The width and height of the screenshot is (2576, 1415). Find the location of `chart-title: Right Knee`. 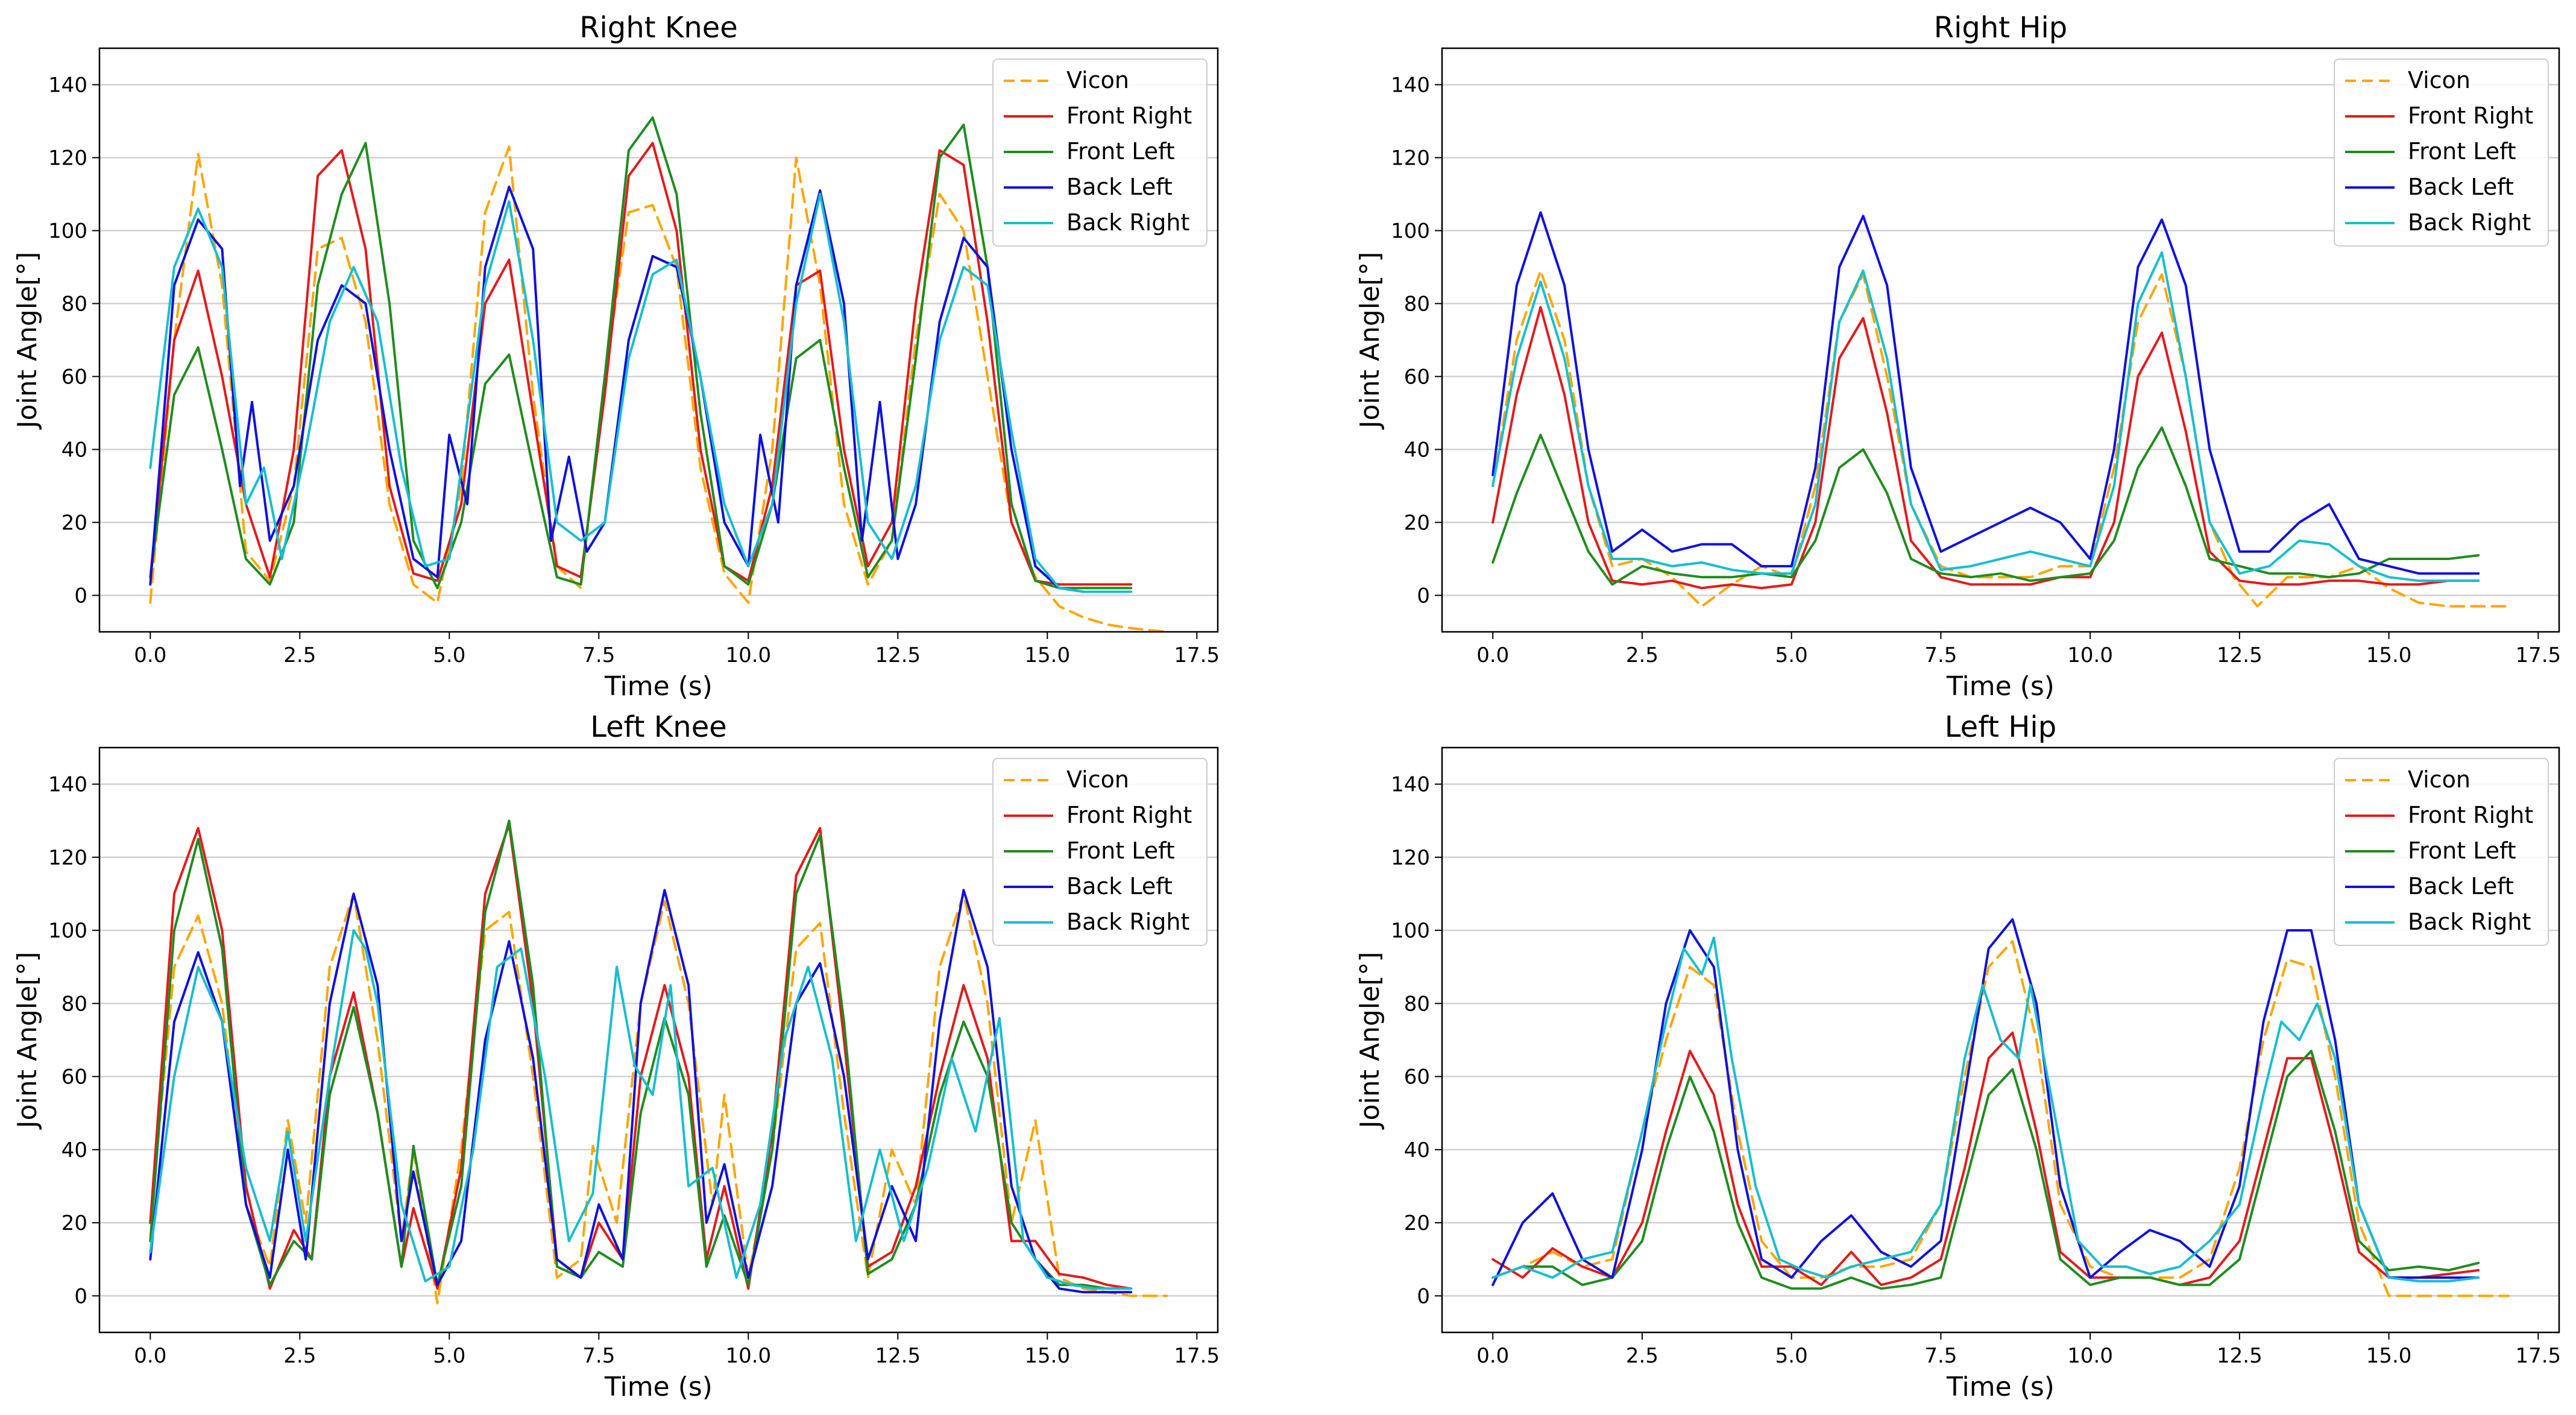

chart-title: Right Knee is located at coordinates (658, 28).